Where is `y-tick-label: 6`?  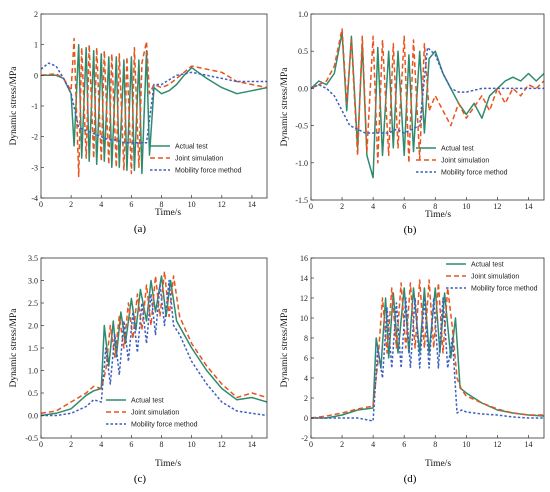 y-tick-label: 6 is located at coordinates (306, 358).